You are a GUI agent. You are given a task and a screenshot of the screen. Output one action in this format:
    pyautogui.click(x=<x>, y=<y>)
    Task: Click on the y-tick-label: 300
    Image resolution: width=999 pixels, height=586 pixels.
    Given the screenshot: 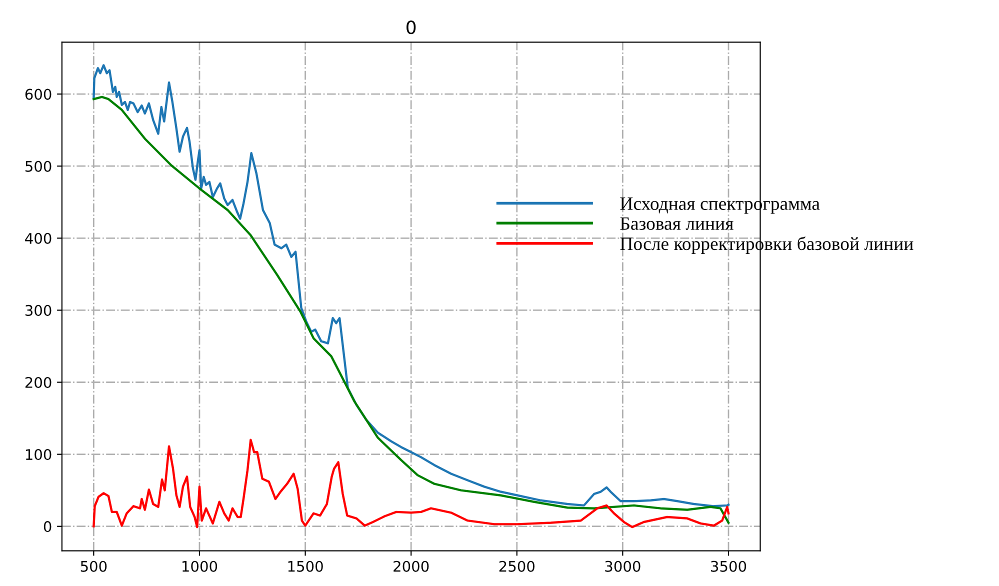 What is the action you would take?
    pyautogui.click(x=38, y=310)
    